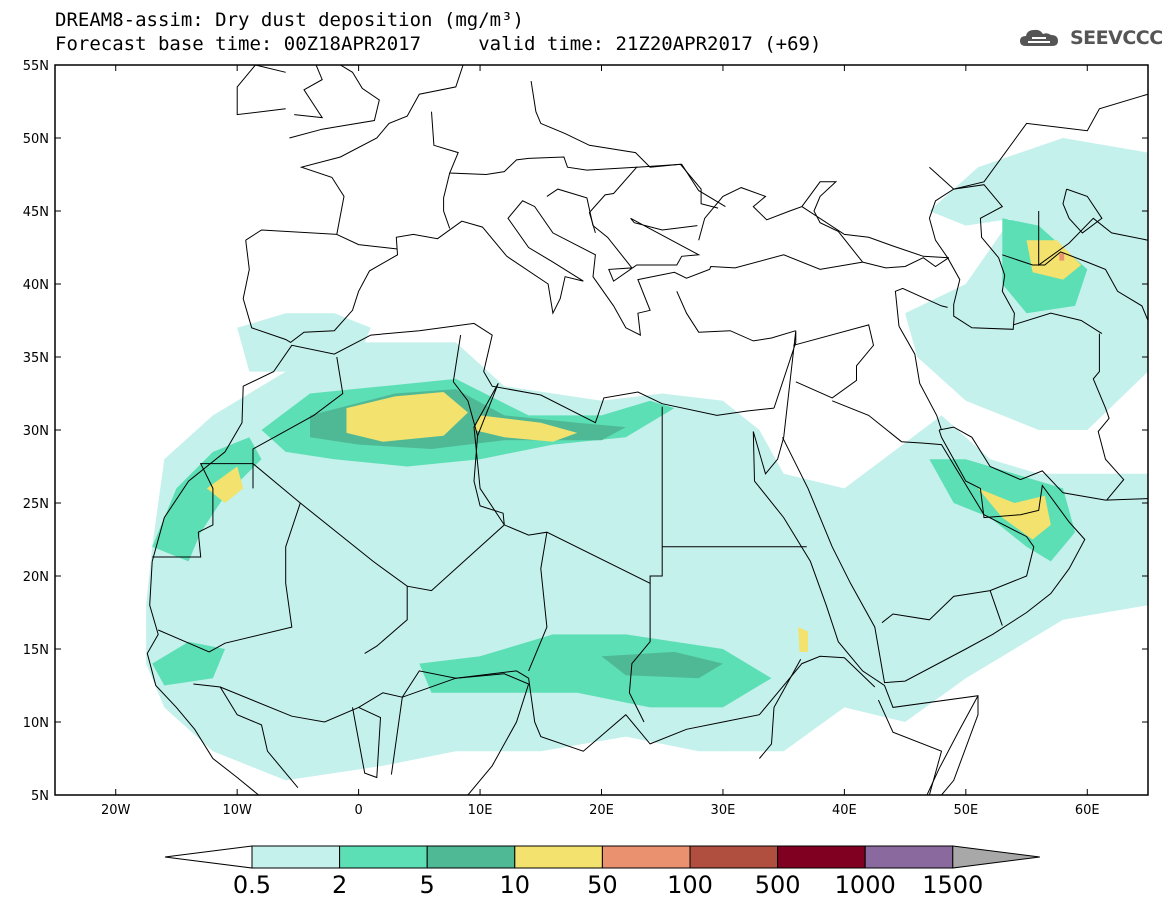  Describe the element at coordinates (1054, 260) in the screenshot. I see `dust-region-aral-yellow` at that location.